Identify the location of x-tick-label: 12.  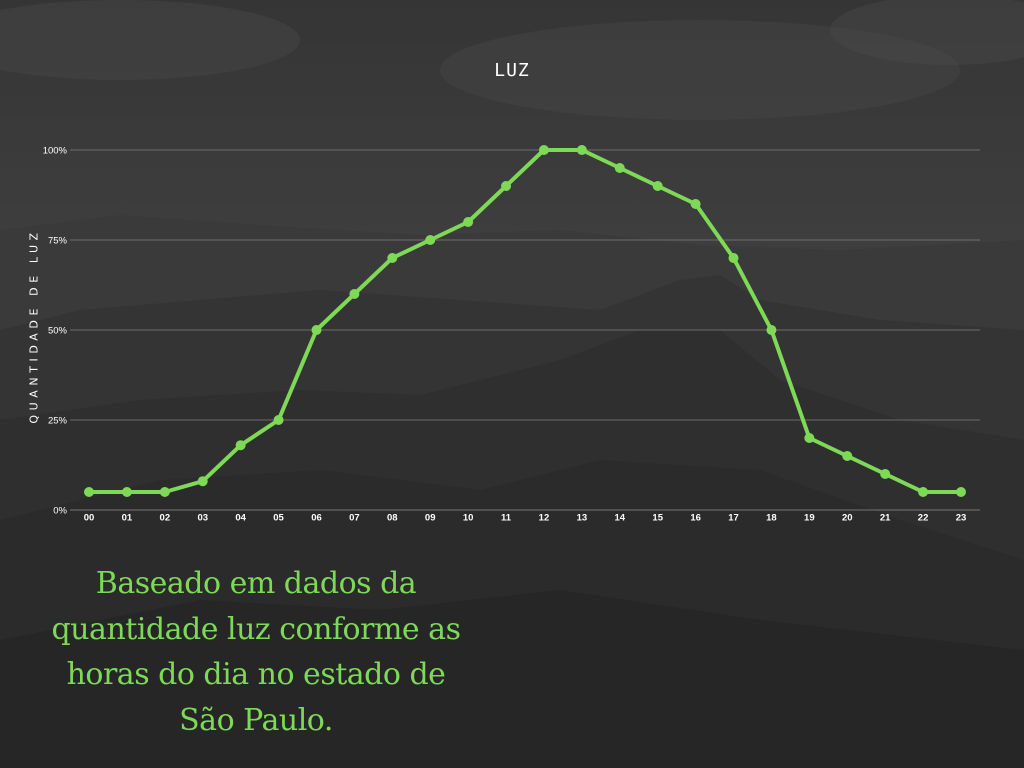
(544, 518).